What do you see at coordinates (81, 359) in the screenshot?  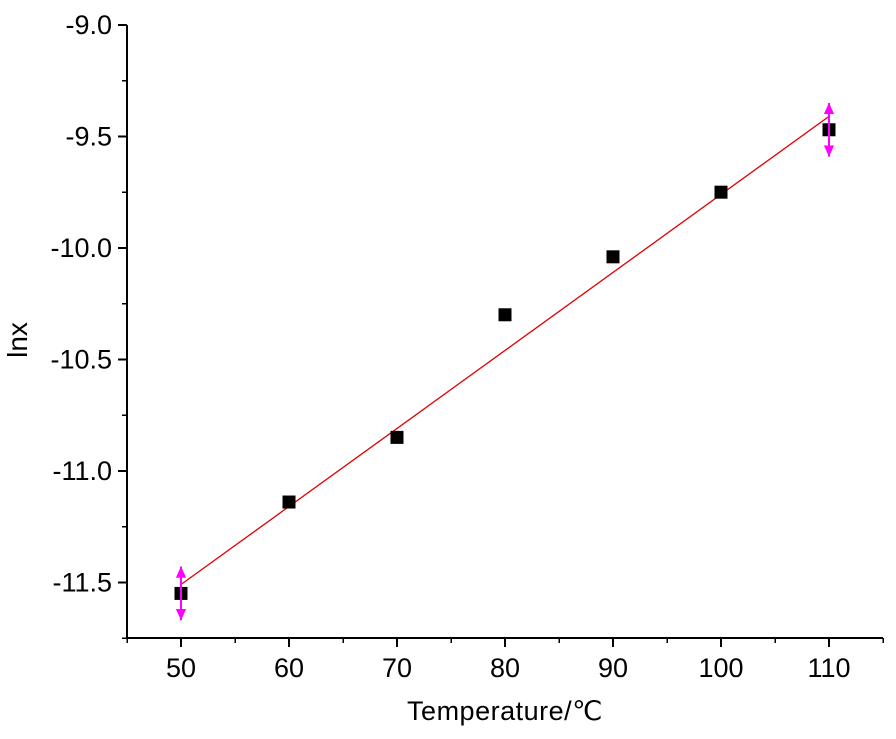 I see `y-tick-label: -10.5` at bounding box center [81, 359].